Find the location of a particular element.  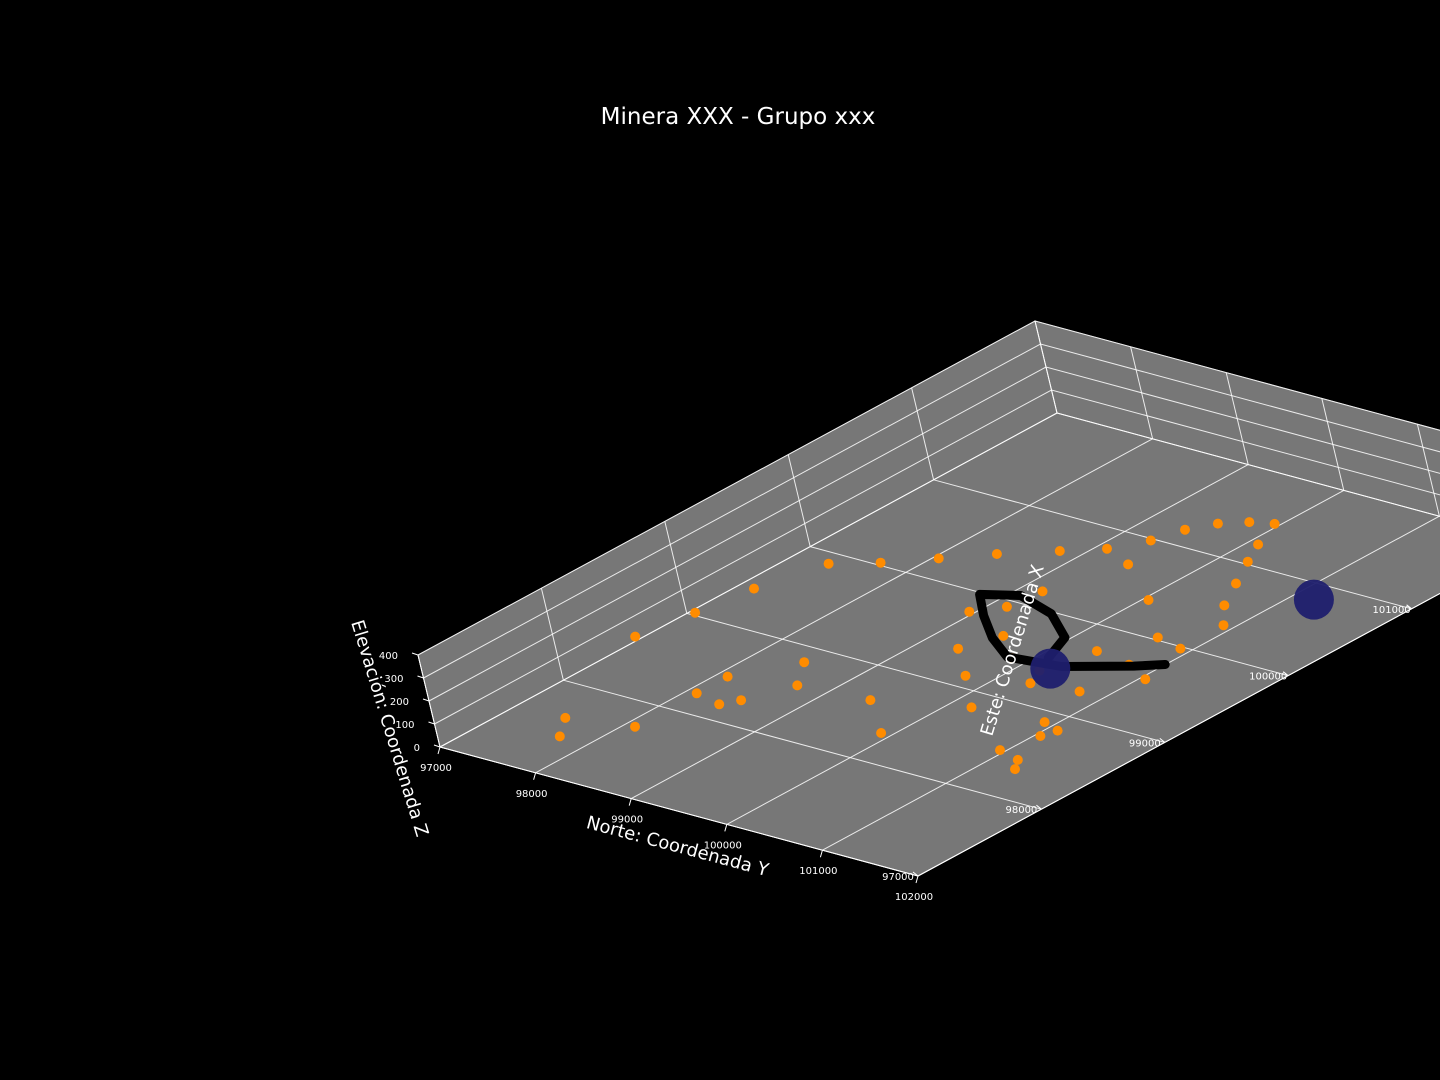

y-tick-label: 99000 is located at coordinates (627, 820).